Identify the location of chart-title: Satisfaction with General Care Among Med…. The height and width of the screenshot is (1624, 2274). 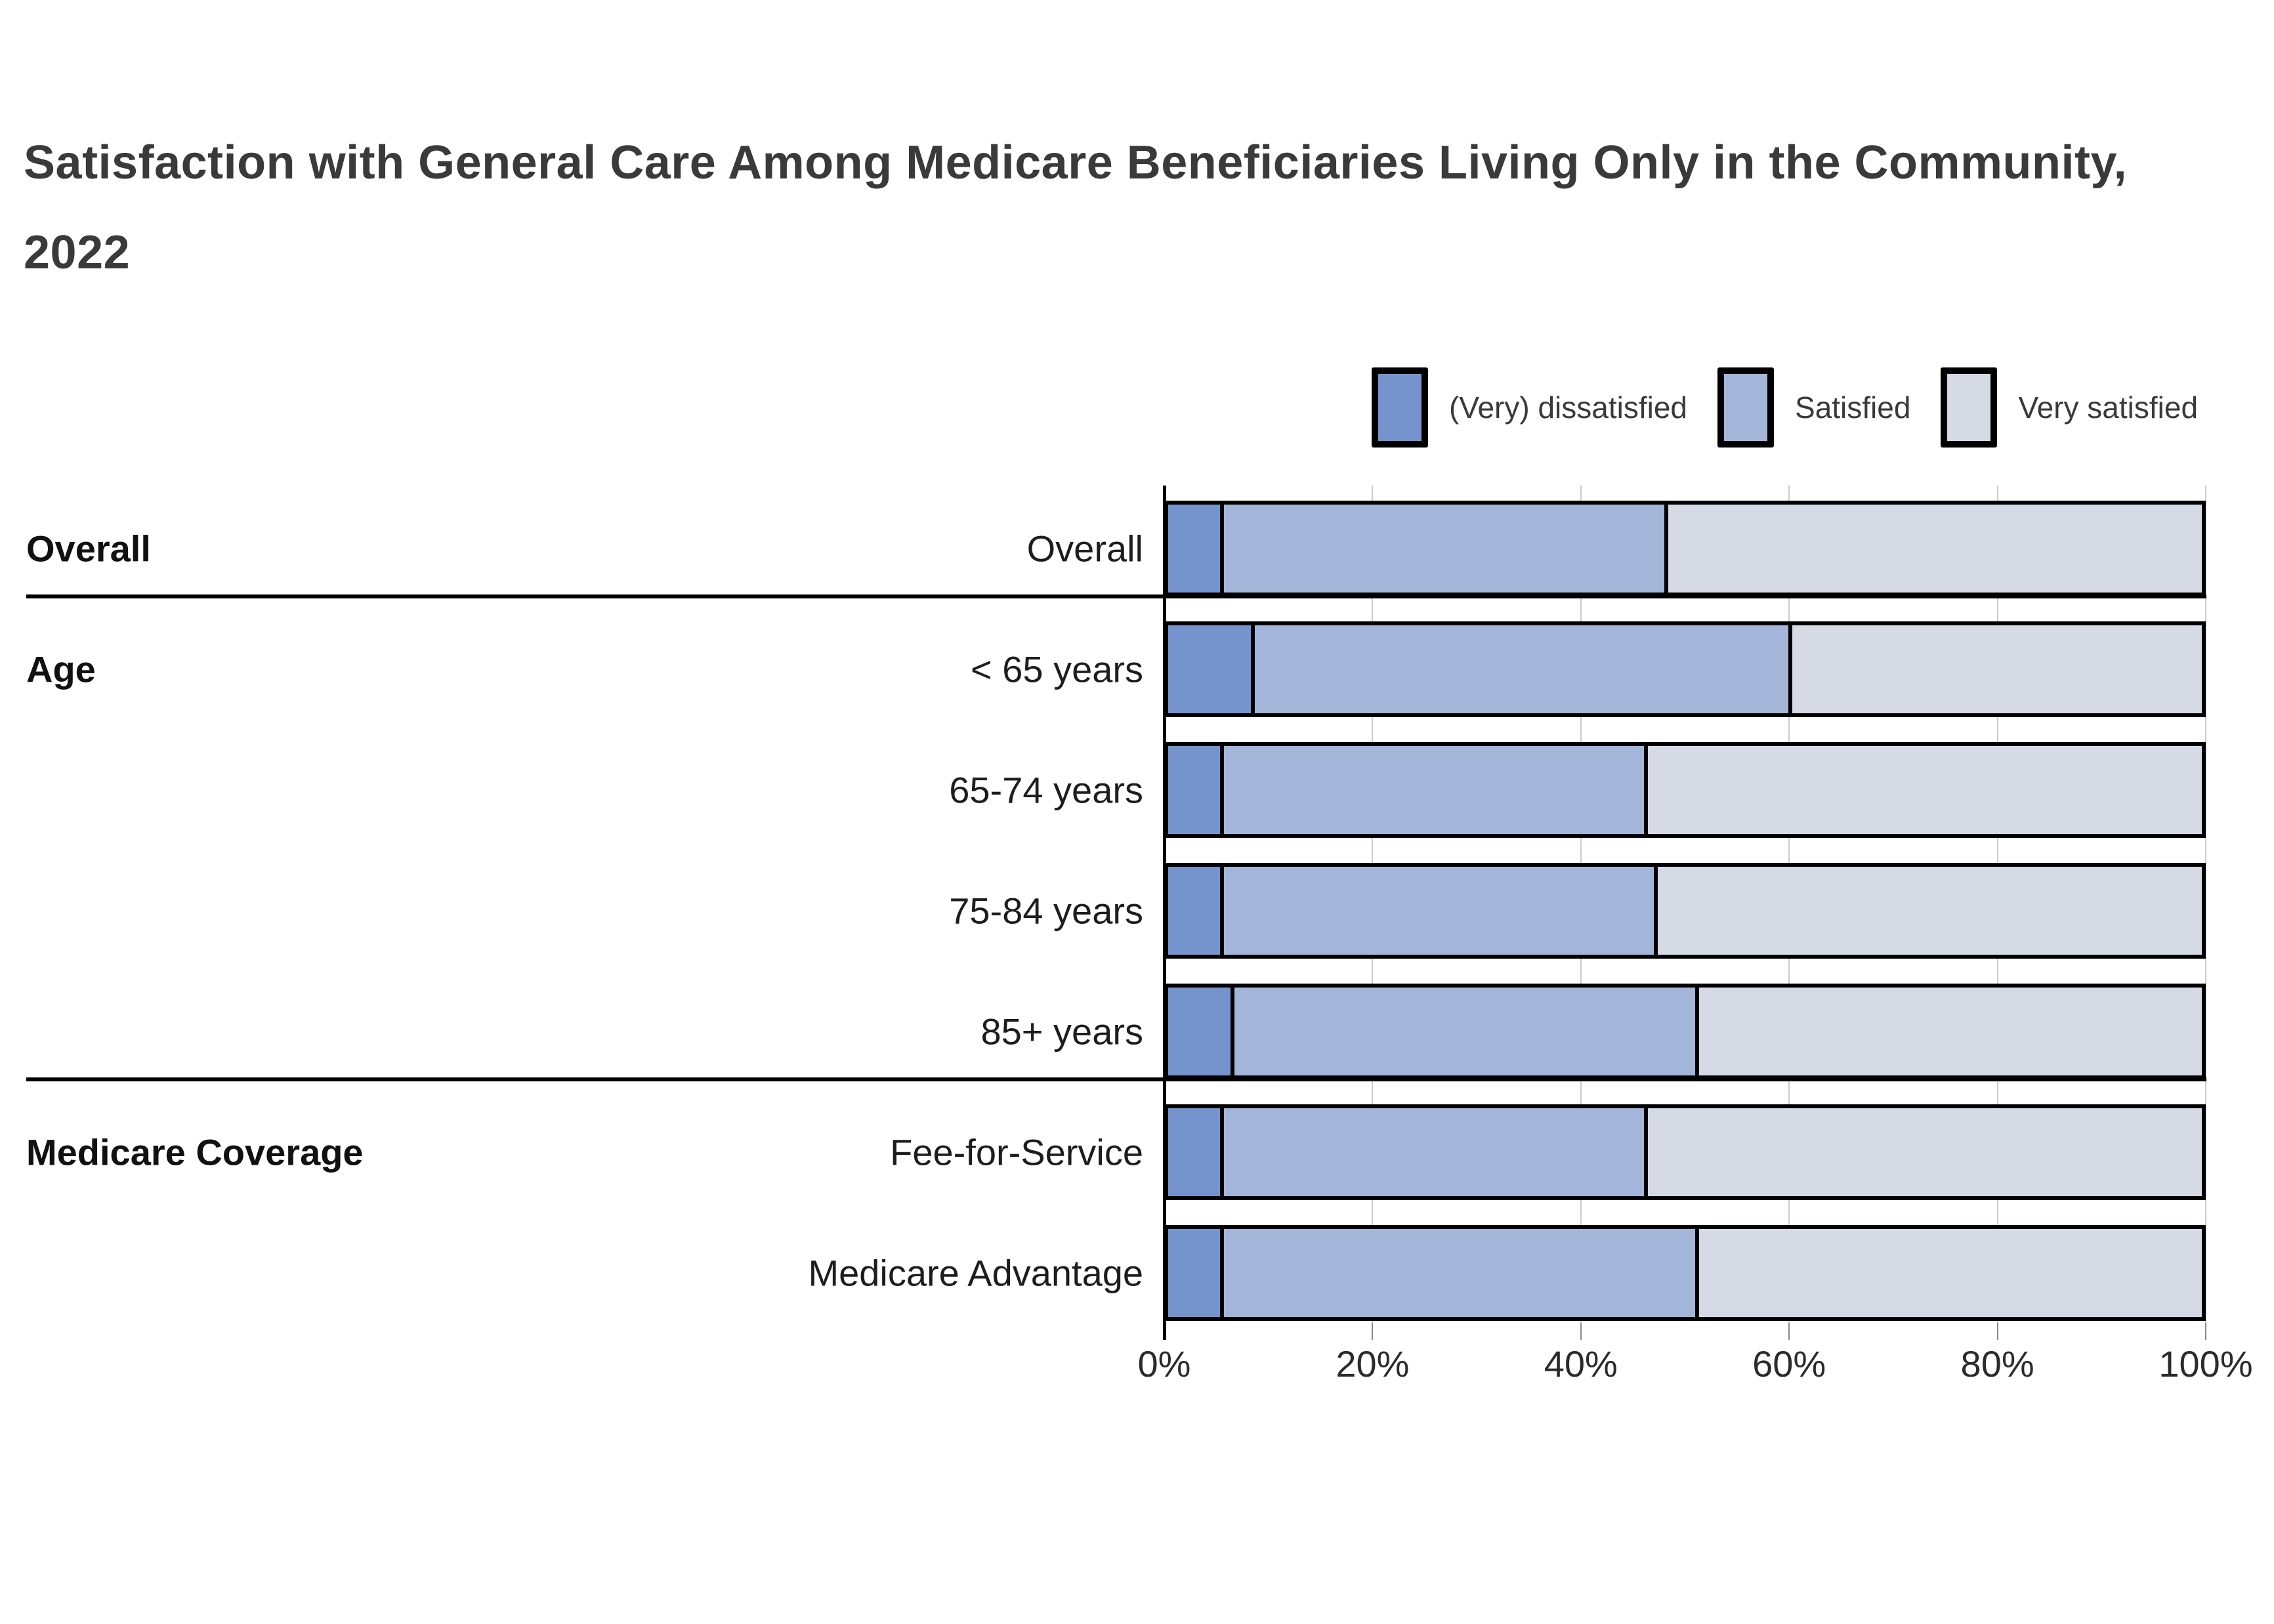
(1076, 208).